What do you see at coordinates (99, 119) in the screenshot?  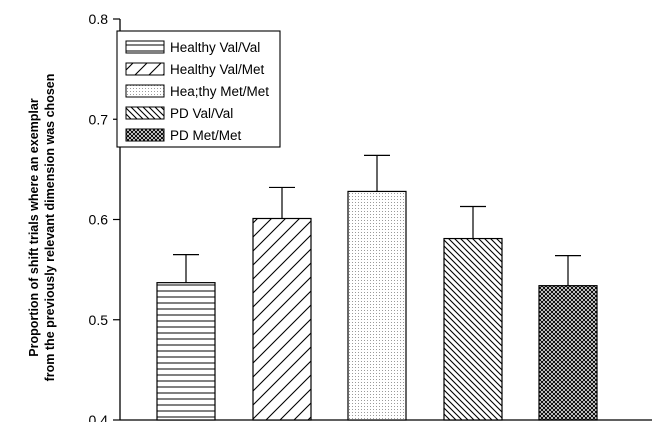 I see `y-tick-label: 0.7` at bounding box center [99, 119].